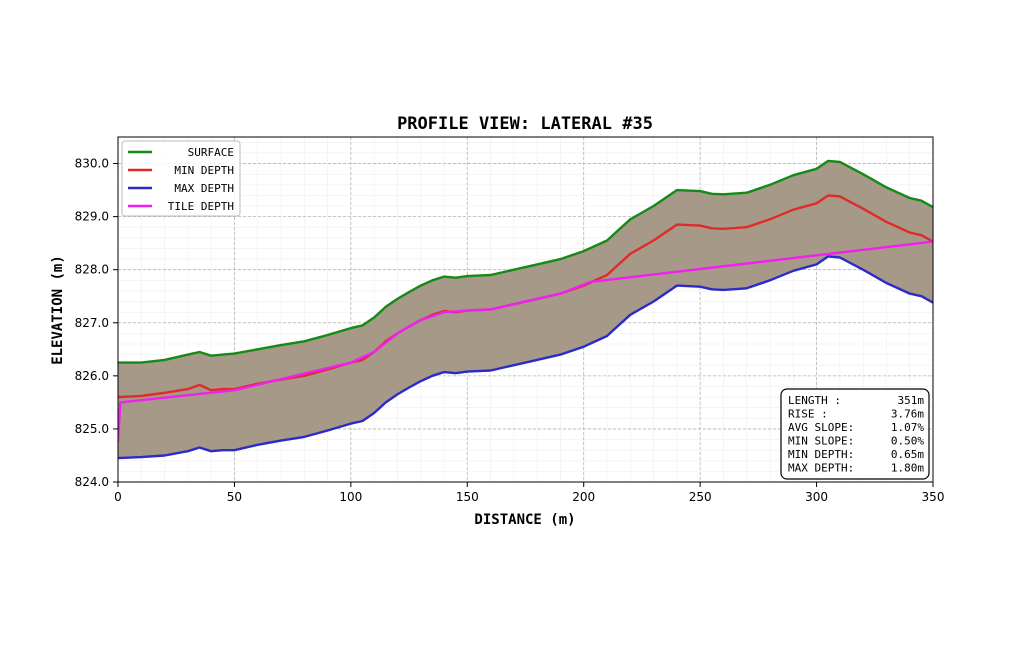 The image size is (1024, 651). I want to click on y-tick-label: 827.0, so click(92, 323).